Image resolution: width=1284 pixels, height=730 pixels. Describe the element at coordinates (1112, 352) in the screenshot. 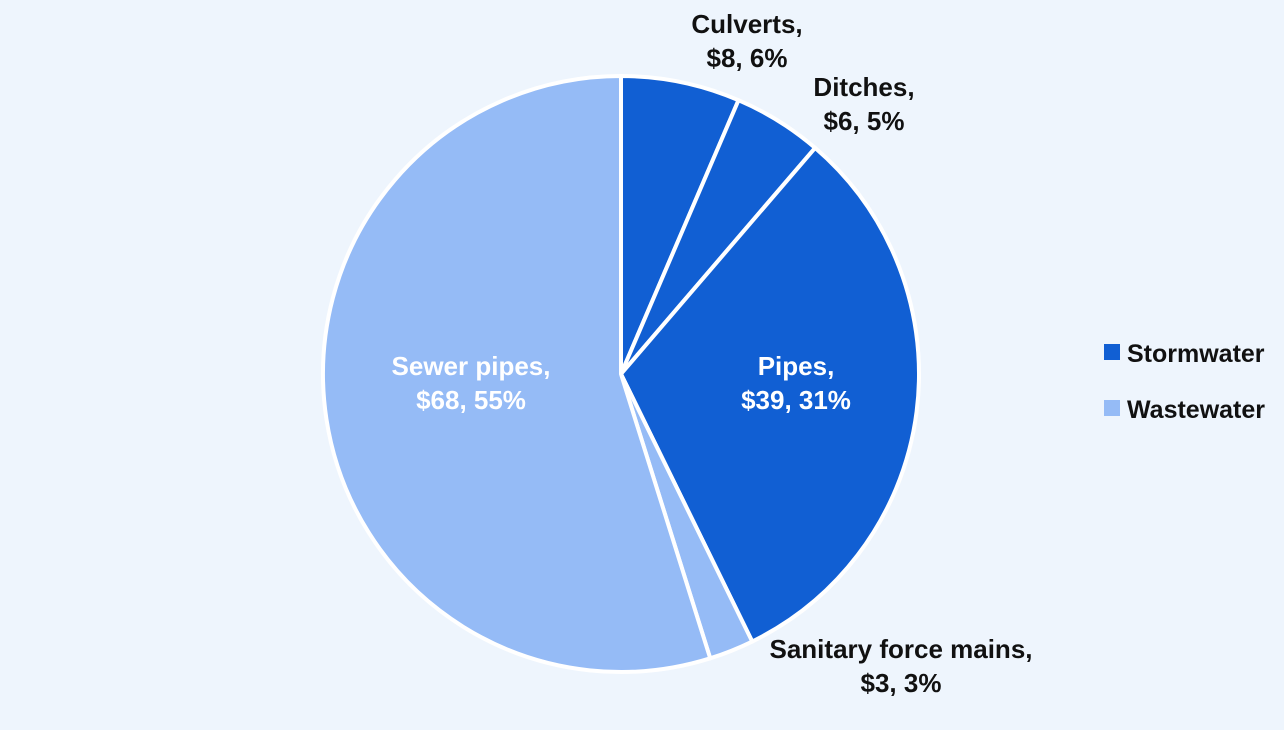

I see `legend-swatch-stormwater` at that location.